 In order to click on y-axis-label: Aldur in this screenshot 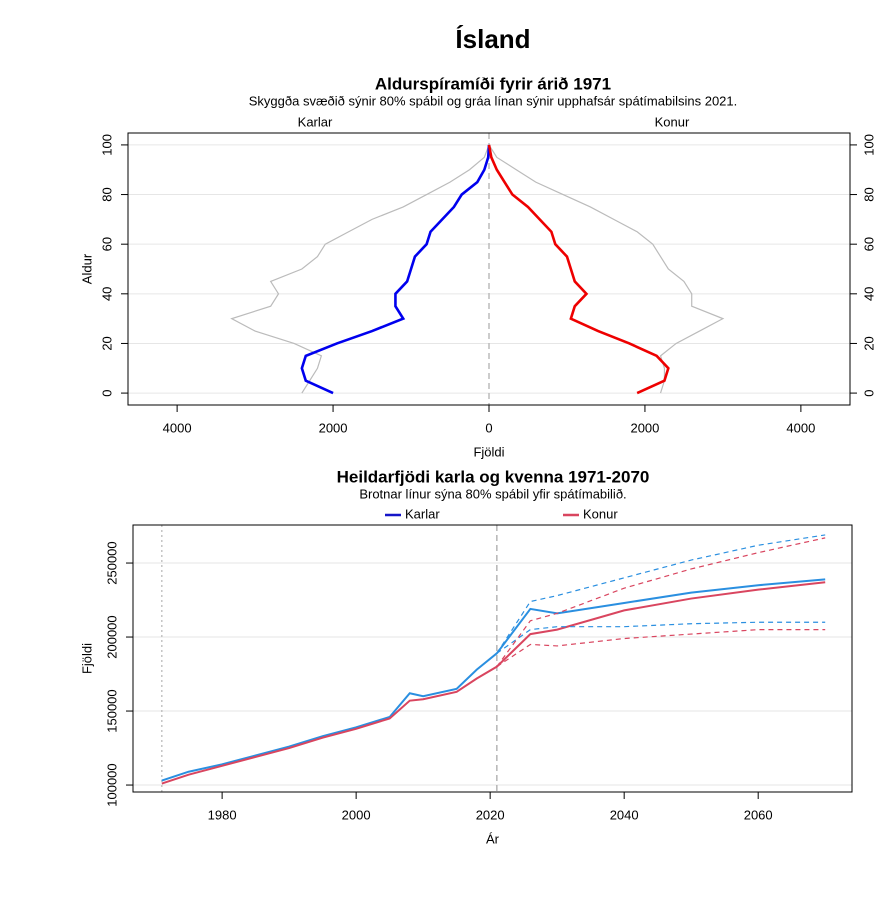, I will do `click(86, 268)`.